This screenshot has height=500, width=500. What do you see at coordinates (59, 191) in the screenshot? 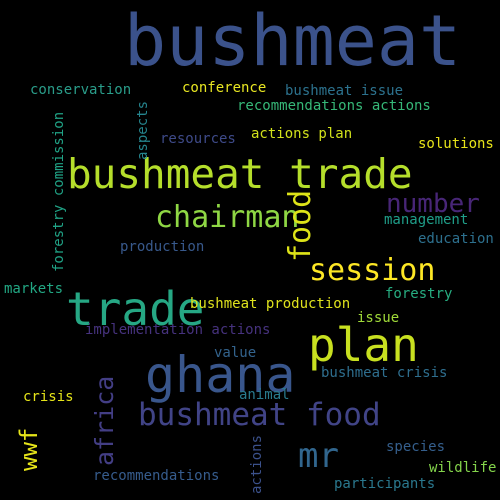
I see `word-forestry-commission: forestry commission` at bounding box center [59, 191].